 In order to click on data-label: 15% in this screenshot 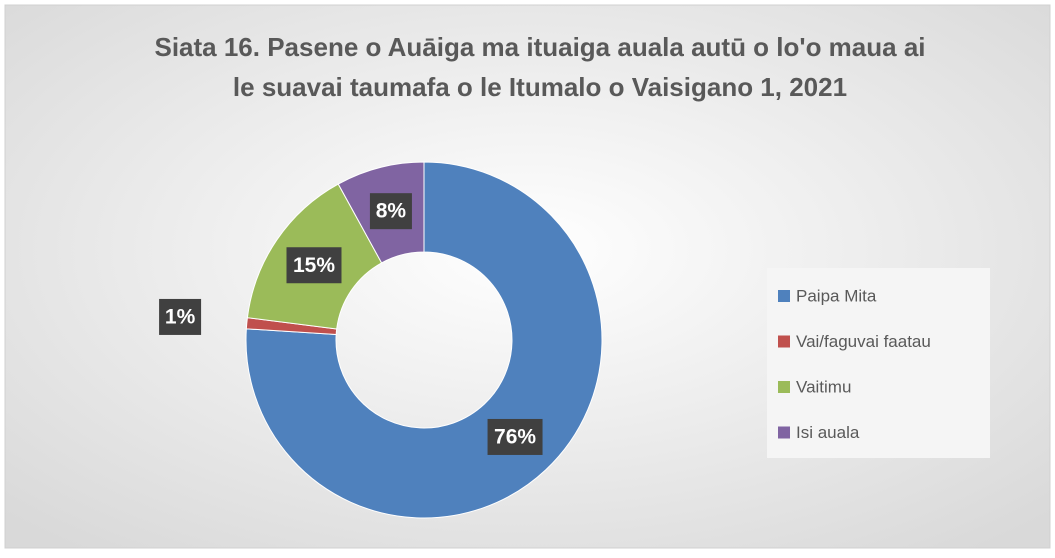, I will do `click(314, 265)`.